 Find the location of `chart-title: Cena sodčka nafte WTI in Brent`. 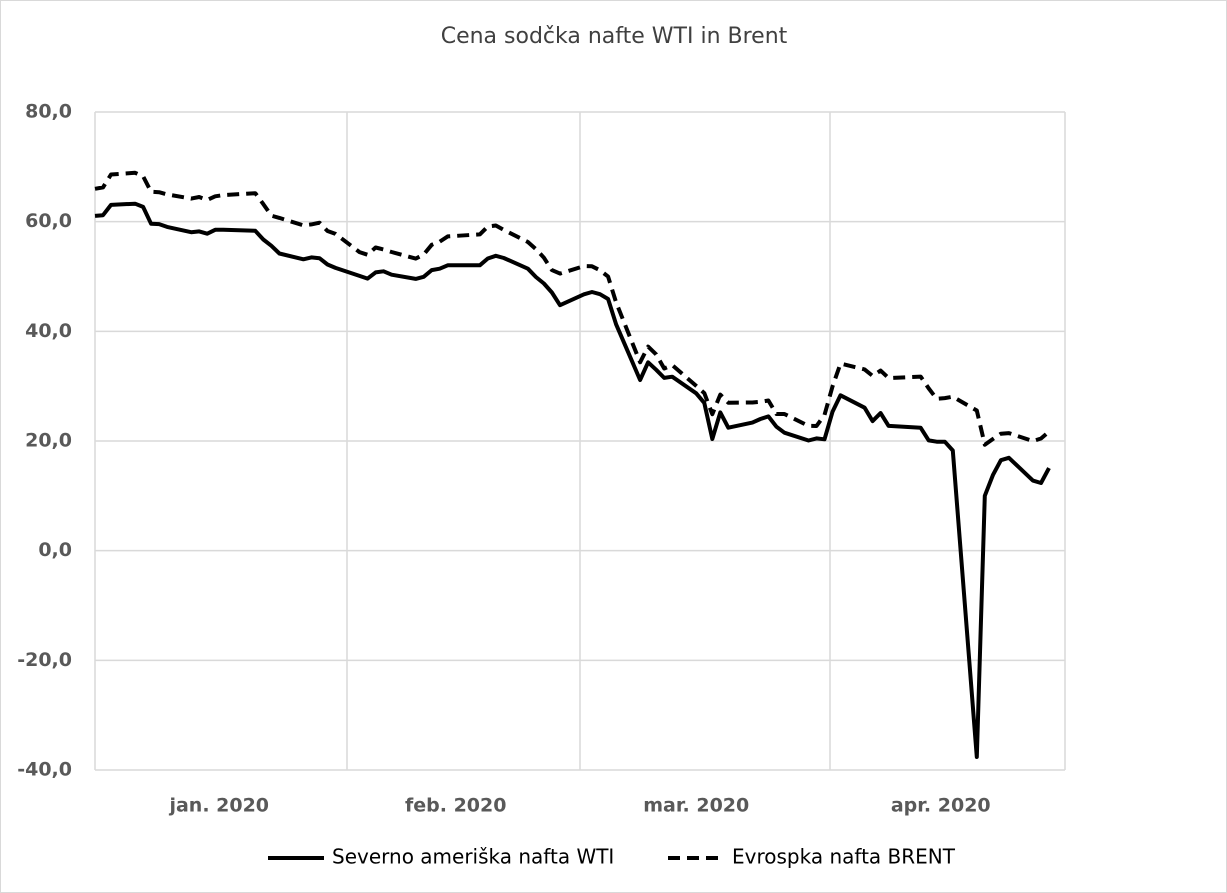

chart-title: Cena sodčka nafte WTI in Brent is located at coordinates (614, 36).